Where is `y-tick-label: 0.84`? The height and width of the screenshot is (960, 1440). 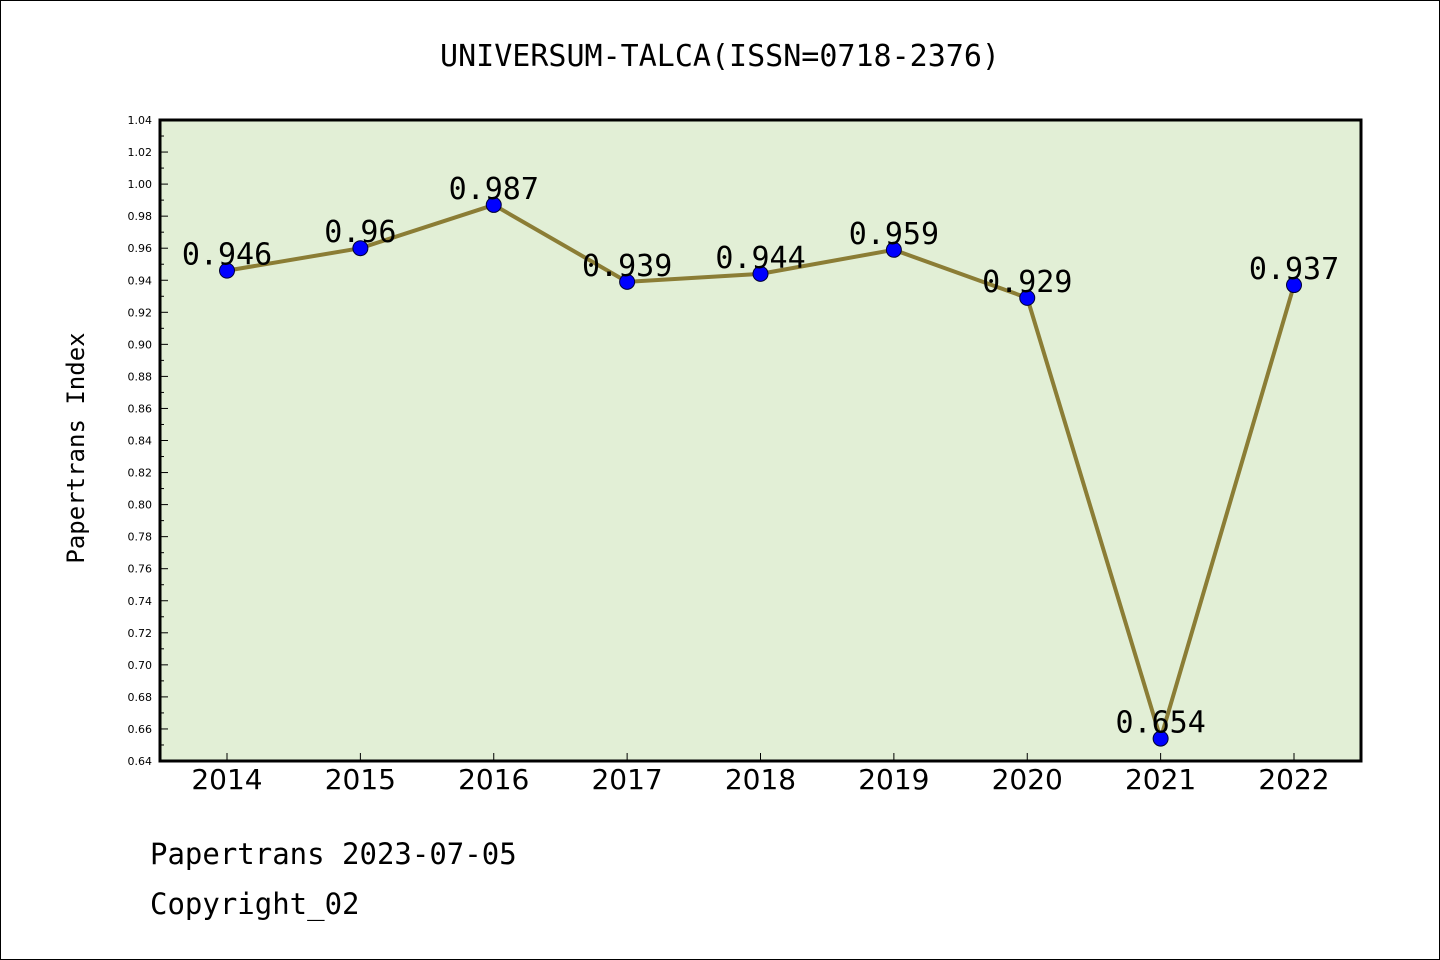 y-tick-label: 0.84 is located at coordinates (140, 441).